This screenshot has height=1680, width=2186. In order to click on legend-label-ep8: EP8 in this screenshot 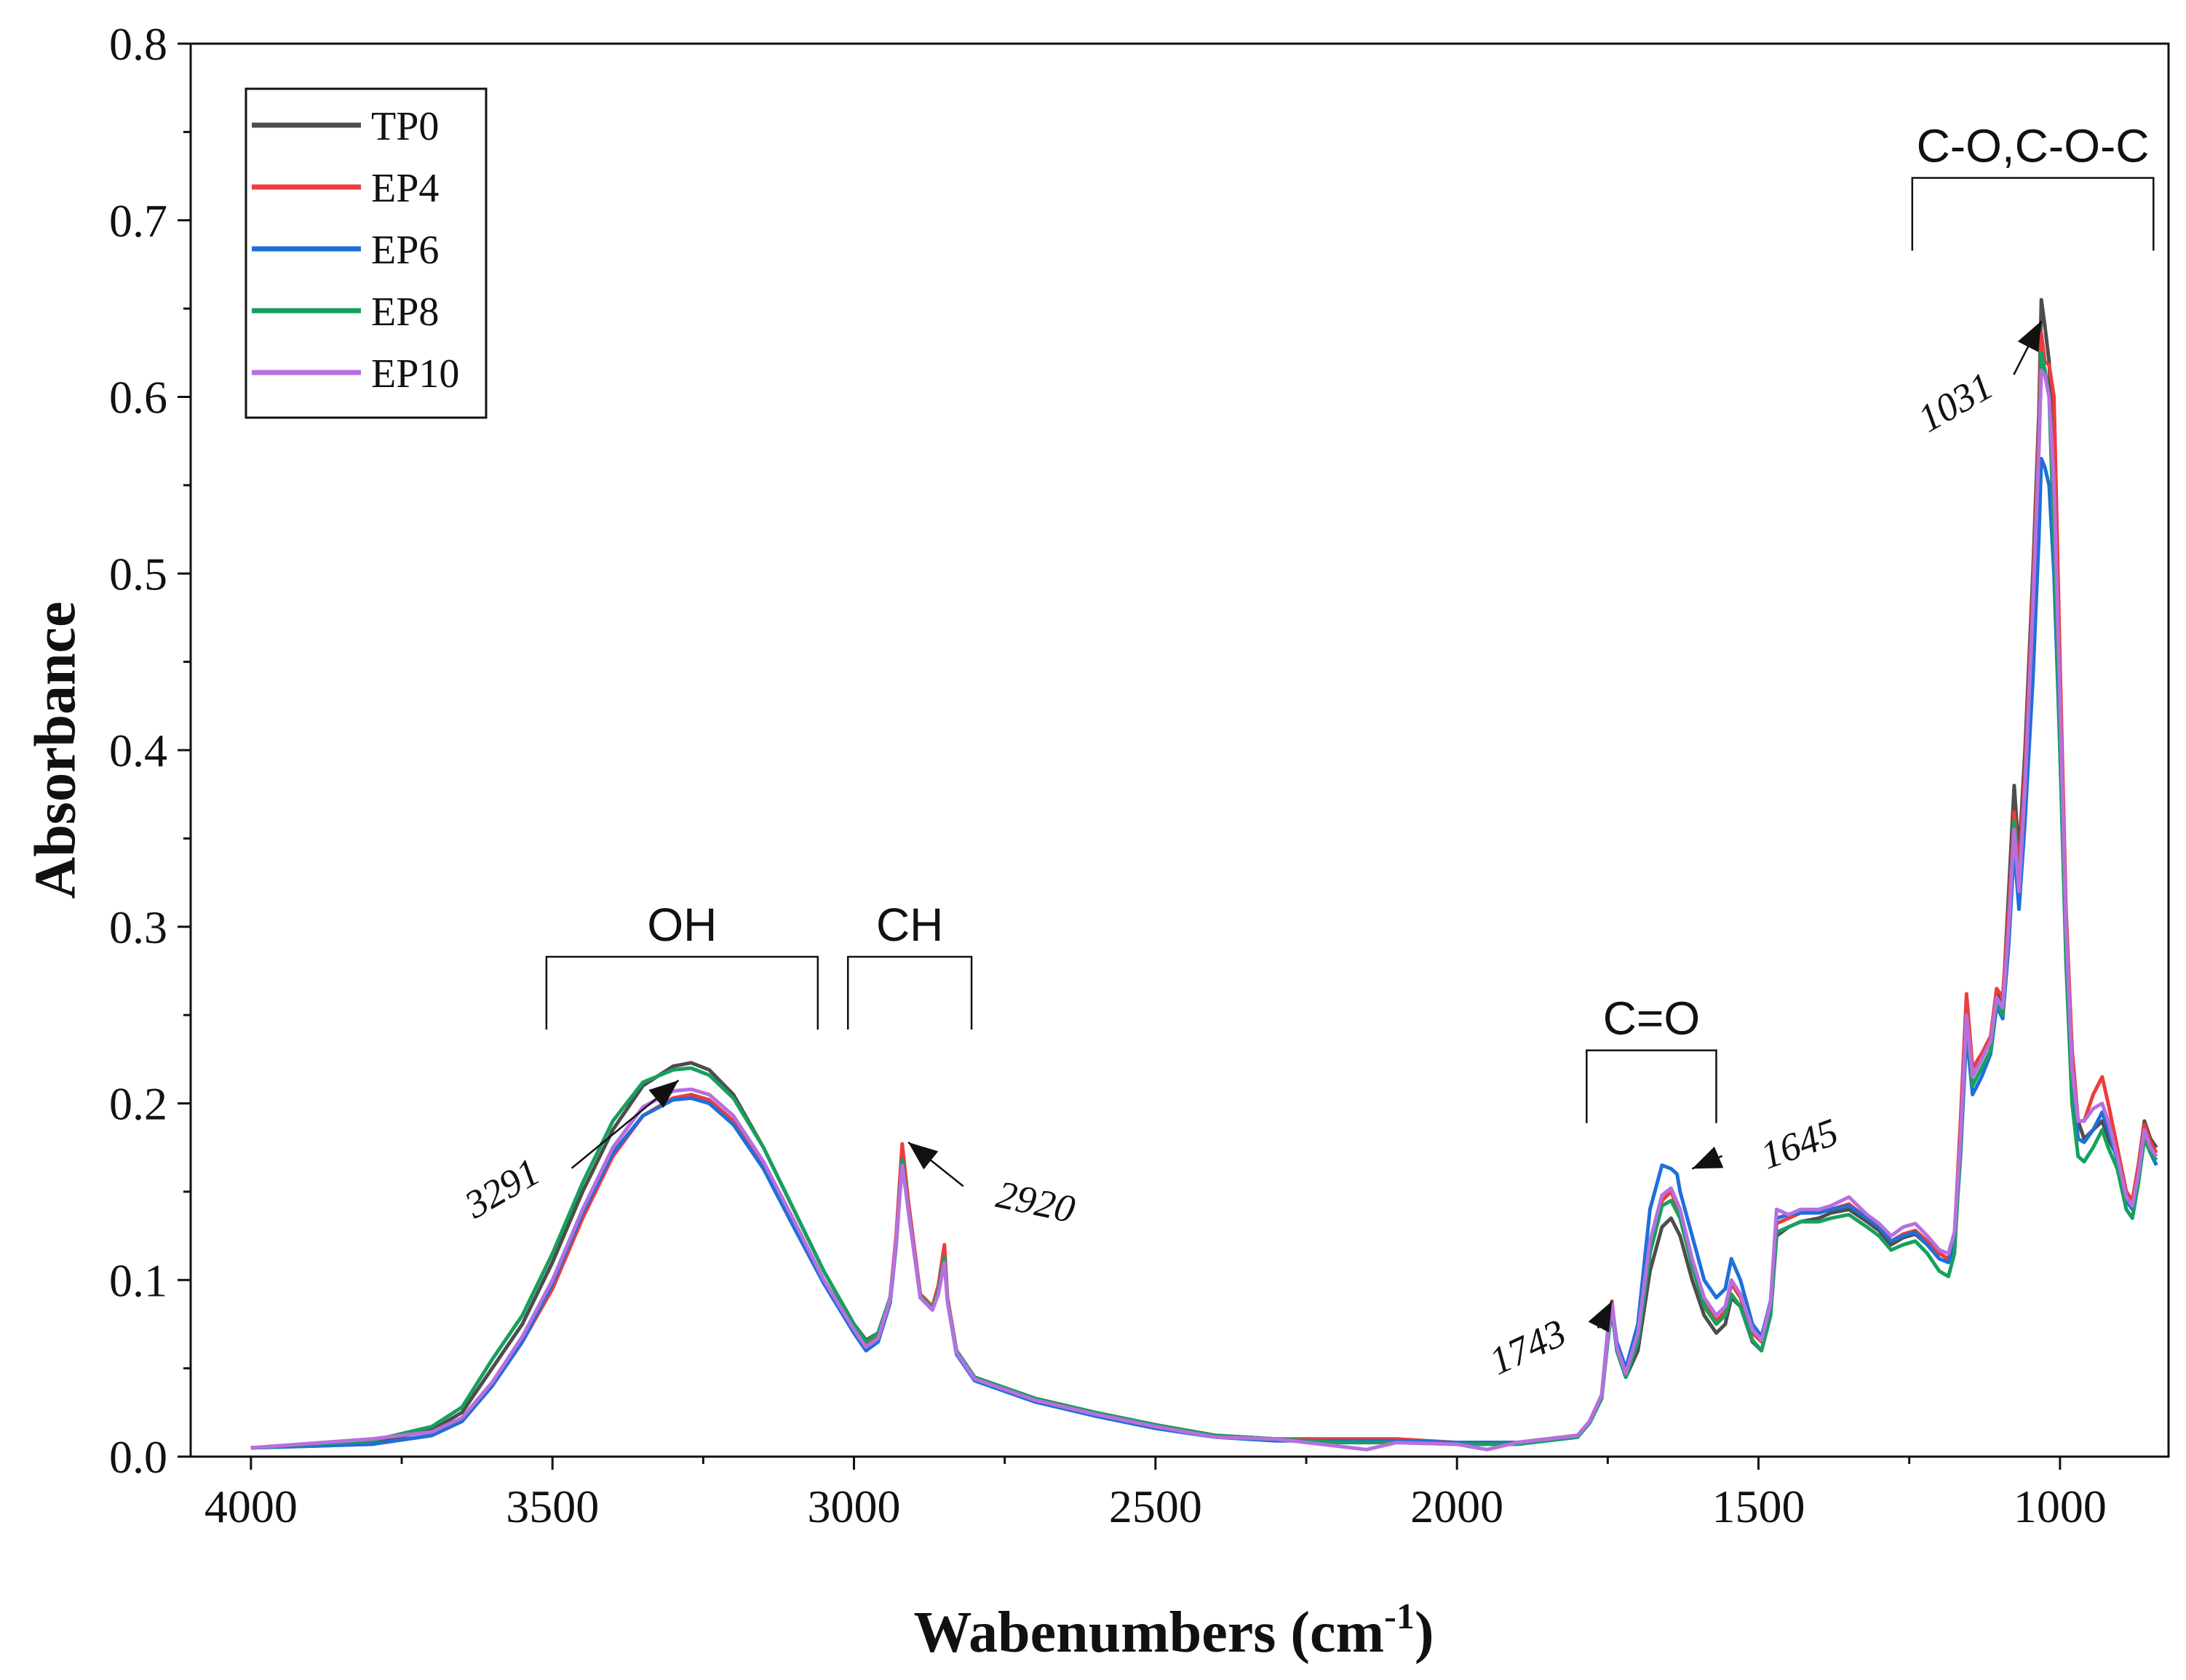, I will do `click(405, 312)`.